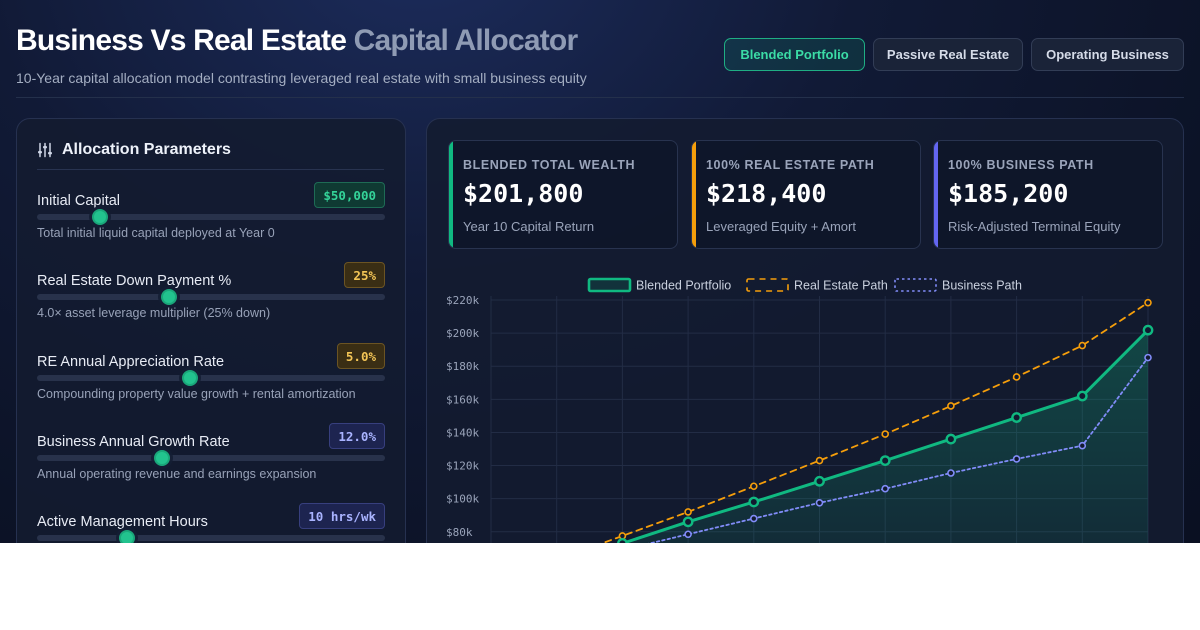 The height and width of the screenshot is (630, 1200). I want to click on kpi-label: 100% REAL ESTATE PATH, so click(790, 165).